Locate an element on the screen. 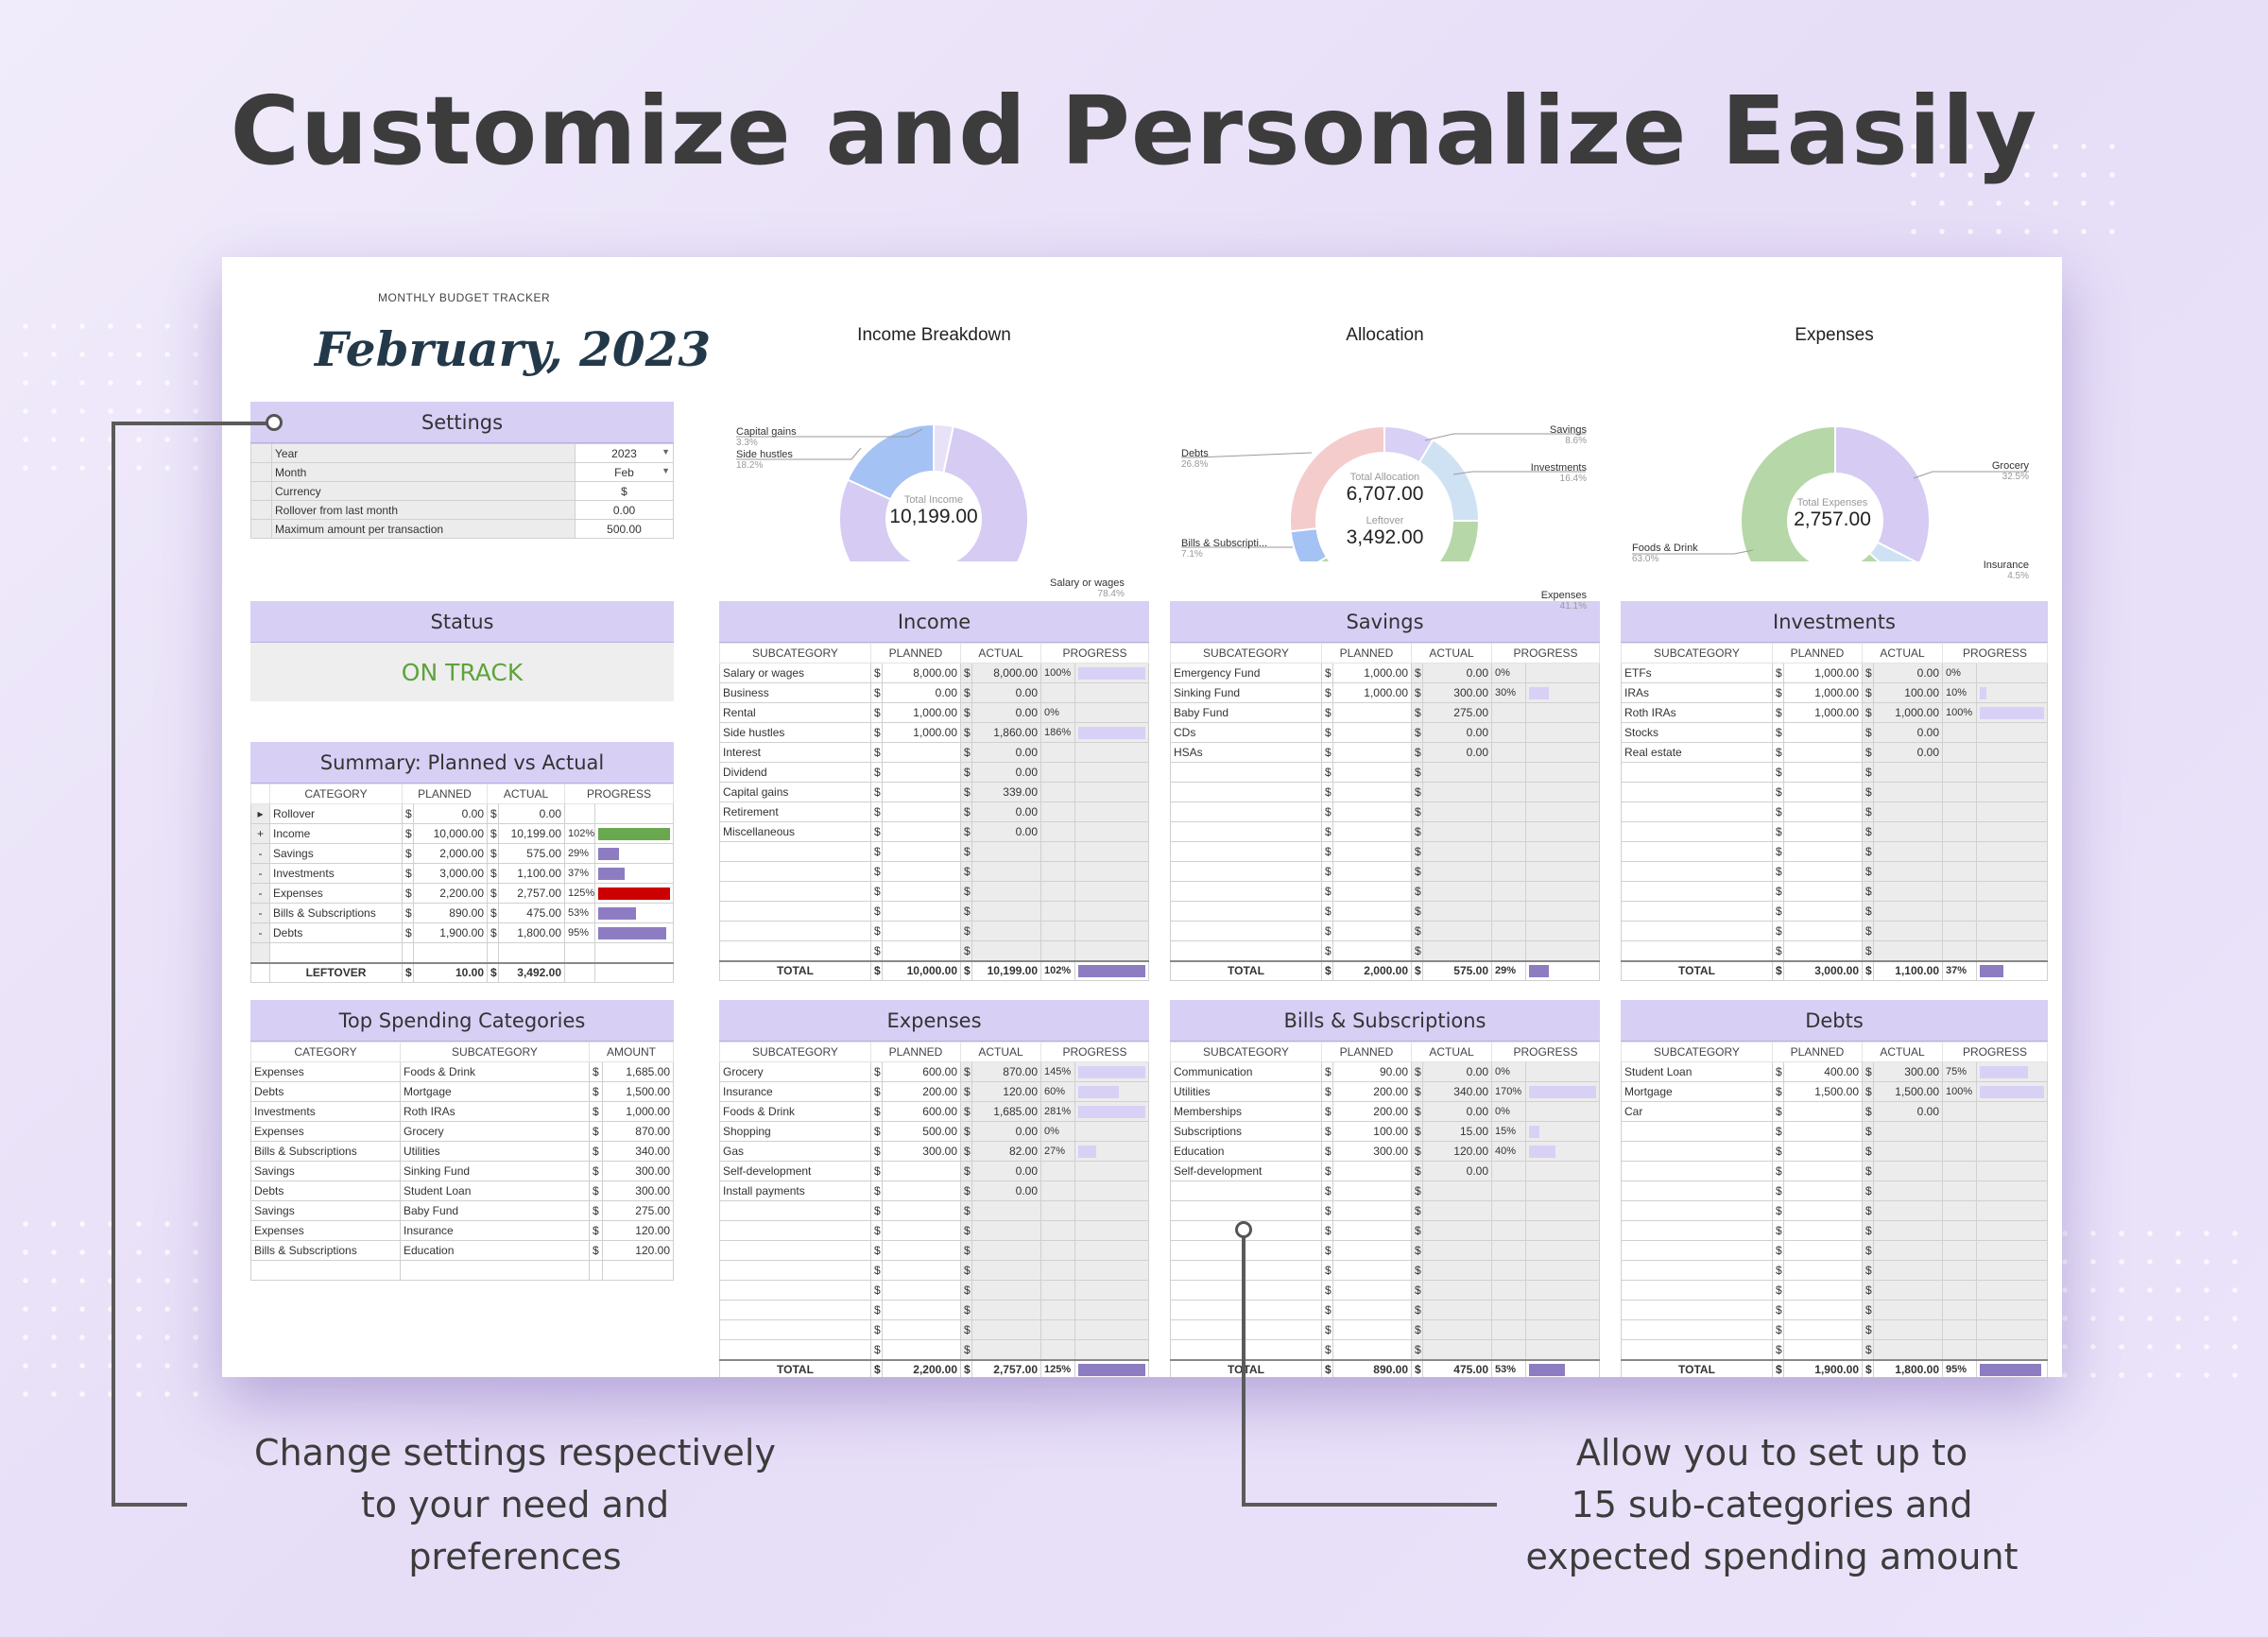 This screenshot has height=1637, width=2268. subcategory-input: Mortgage is located at coordinates (1697, 1091).